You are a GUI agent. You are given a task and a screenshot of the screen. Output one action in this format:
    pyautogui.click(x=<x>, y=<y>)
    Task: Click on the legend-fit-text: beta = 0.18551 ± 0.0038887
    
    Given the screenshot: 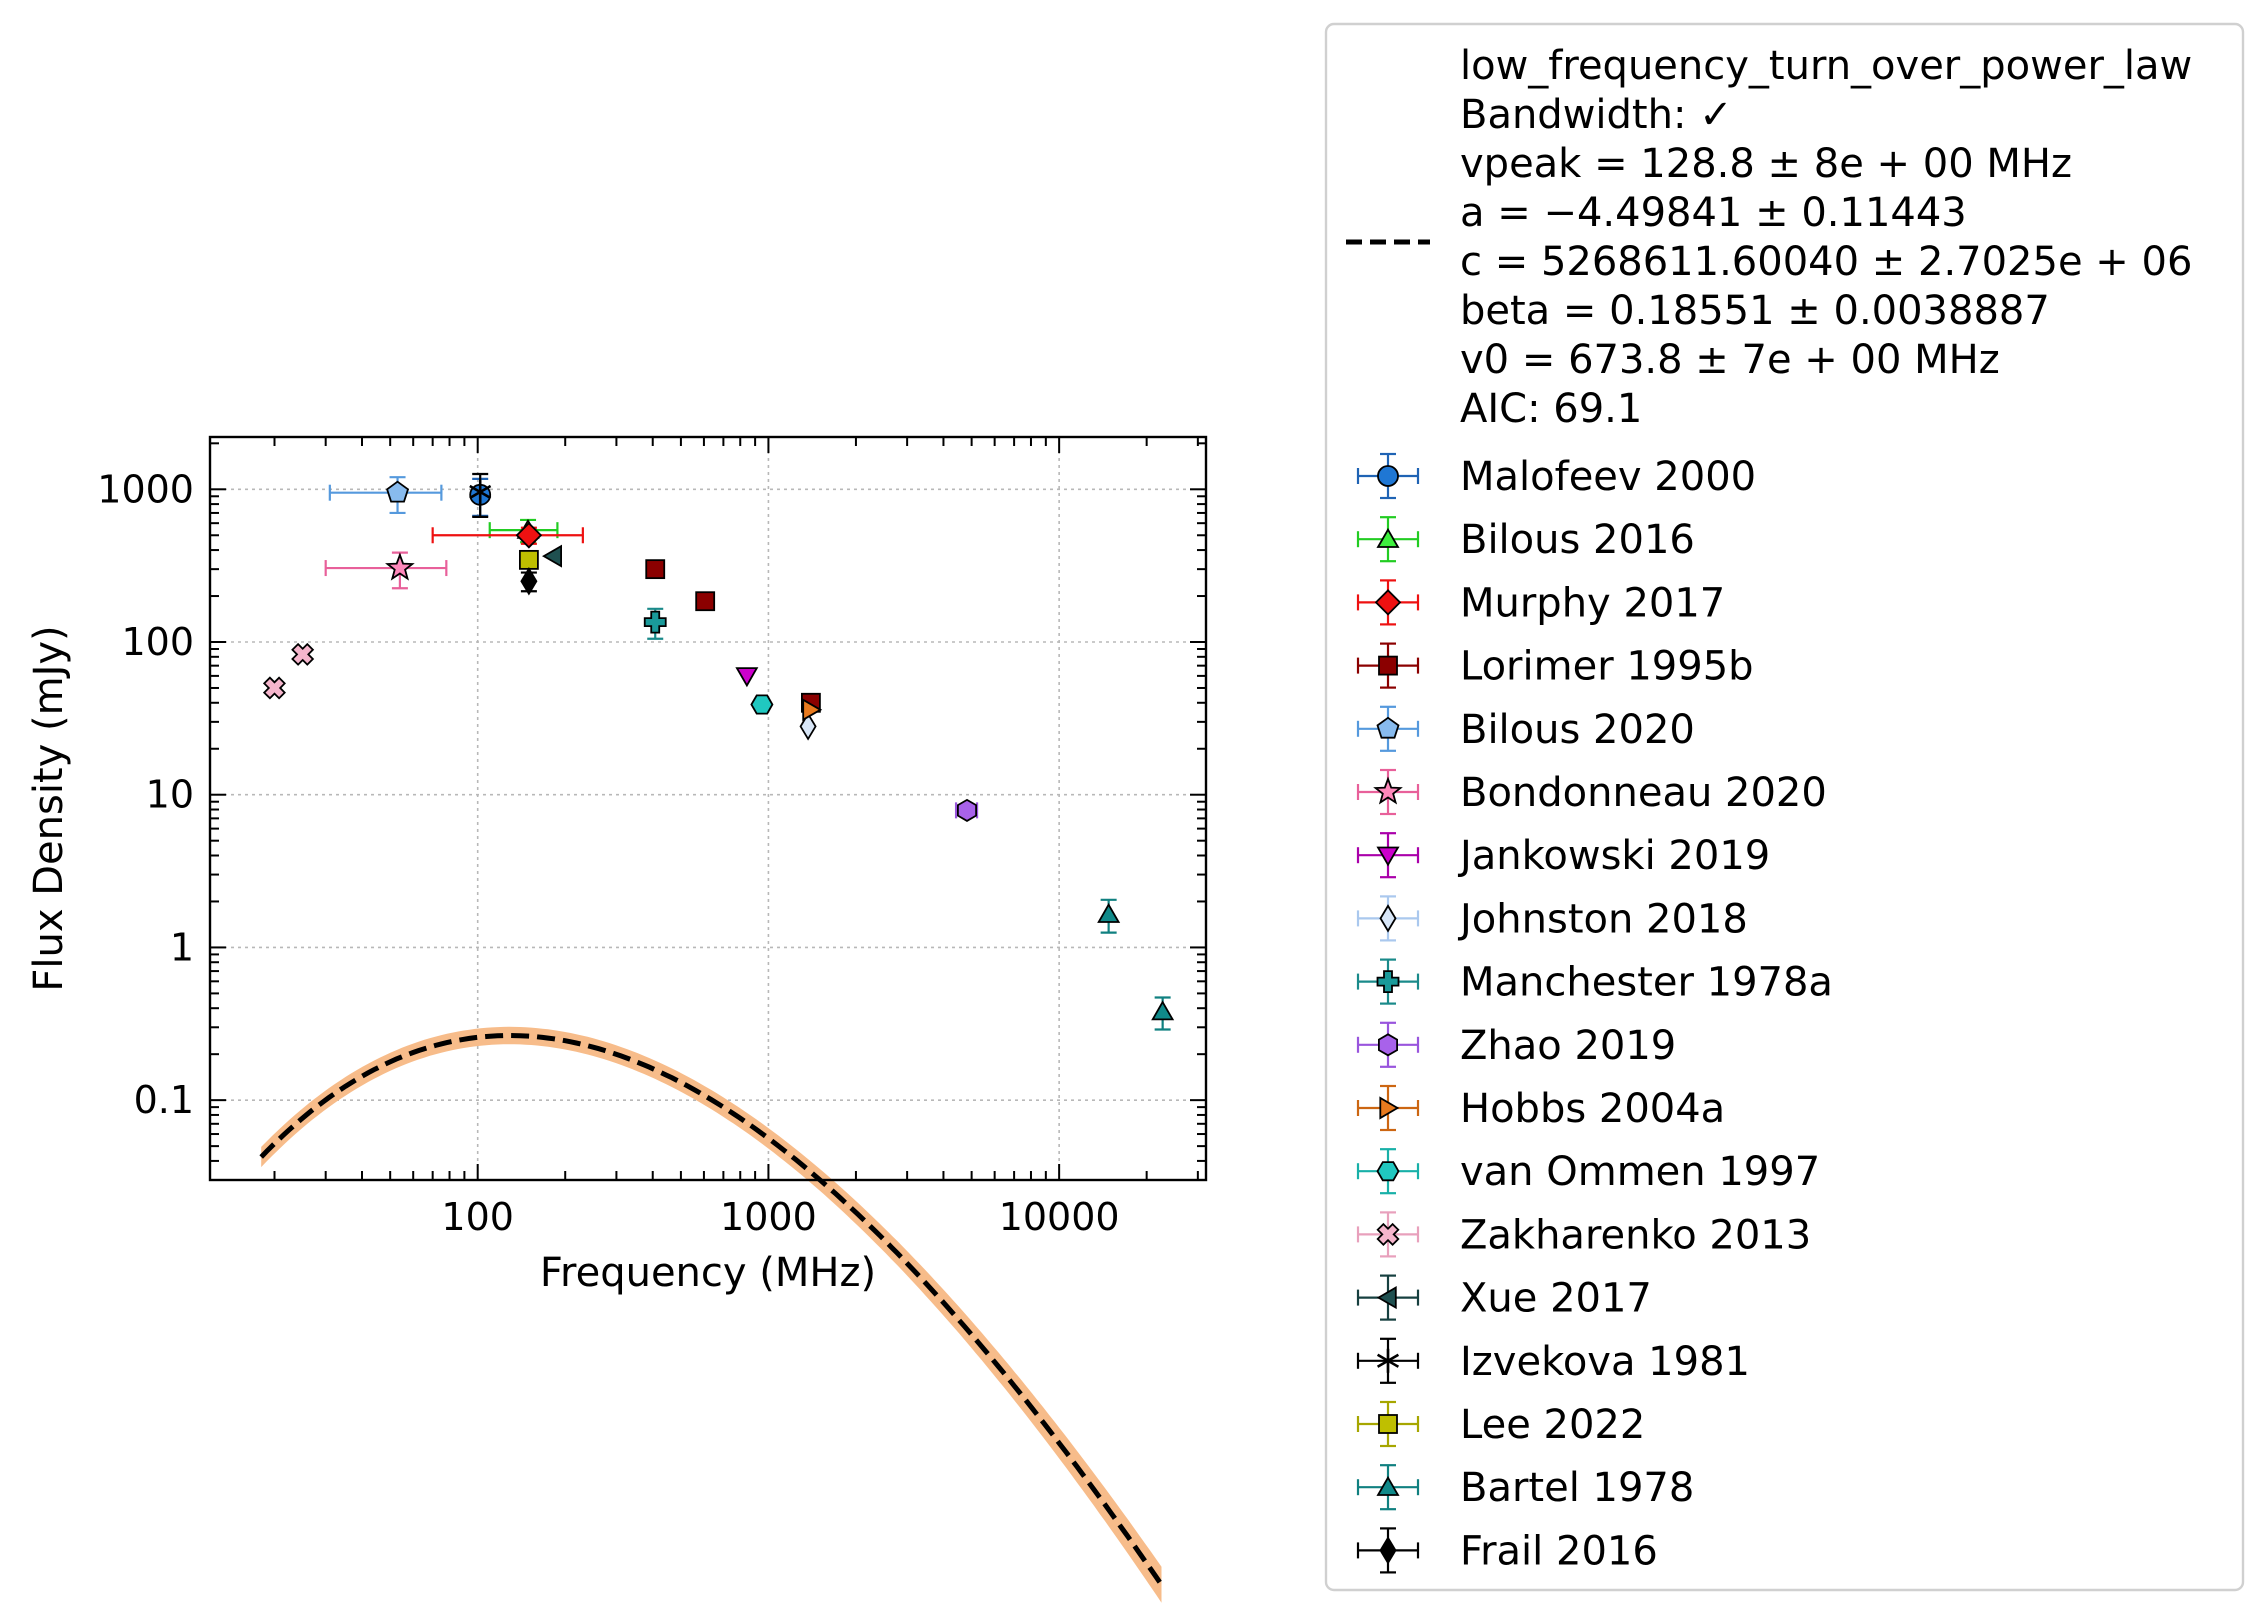 What is the action you would take?
    pyautogui.click(x=1755, y=311)
    